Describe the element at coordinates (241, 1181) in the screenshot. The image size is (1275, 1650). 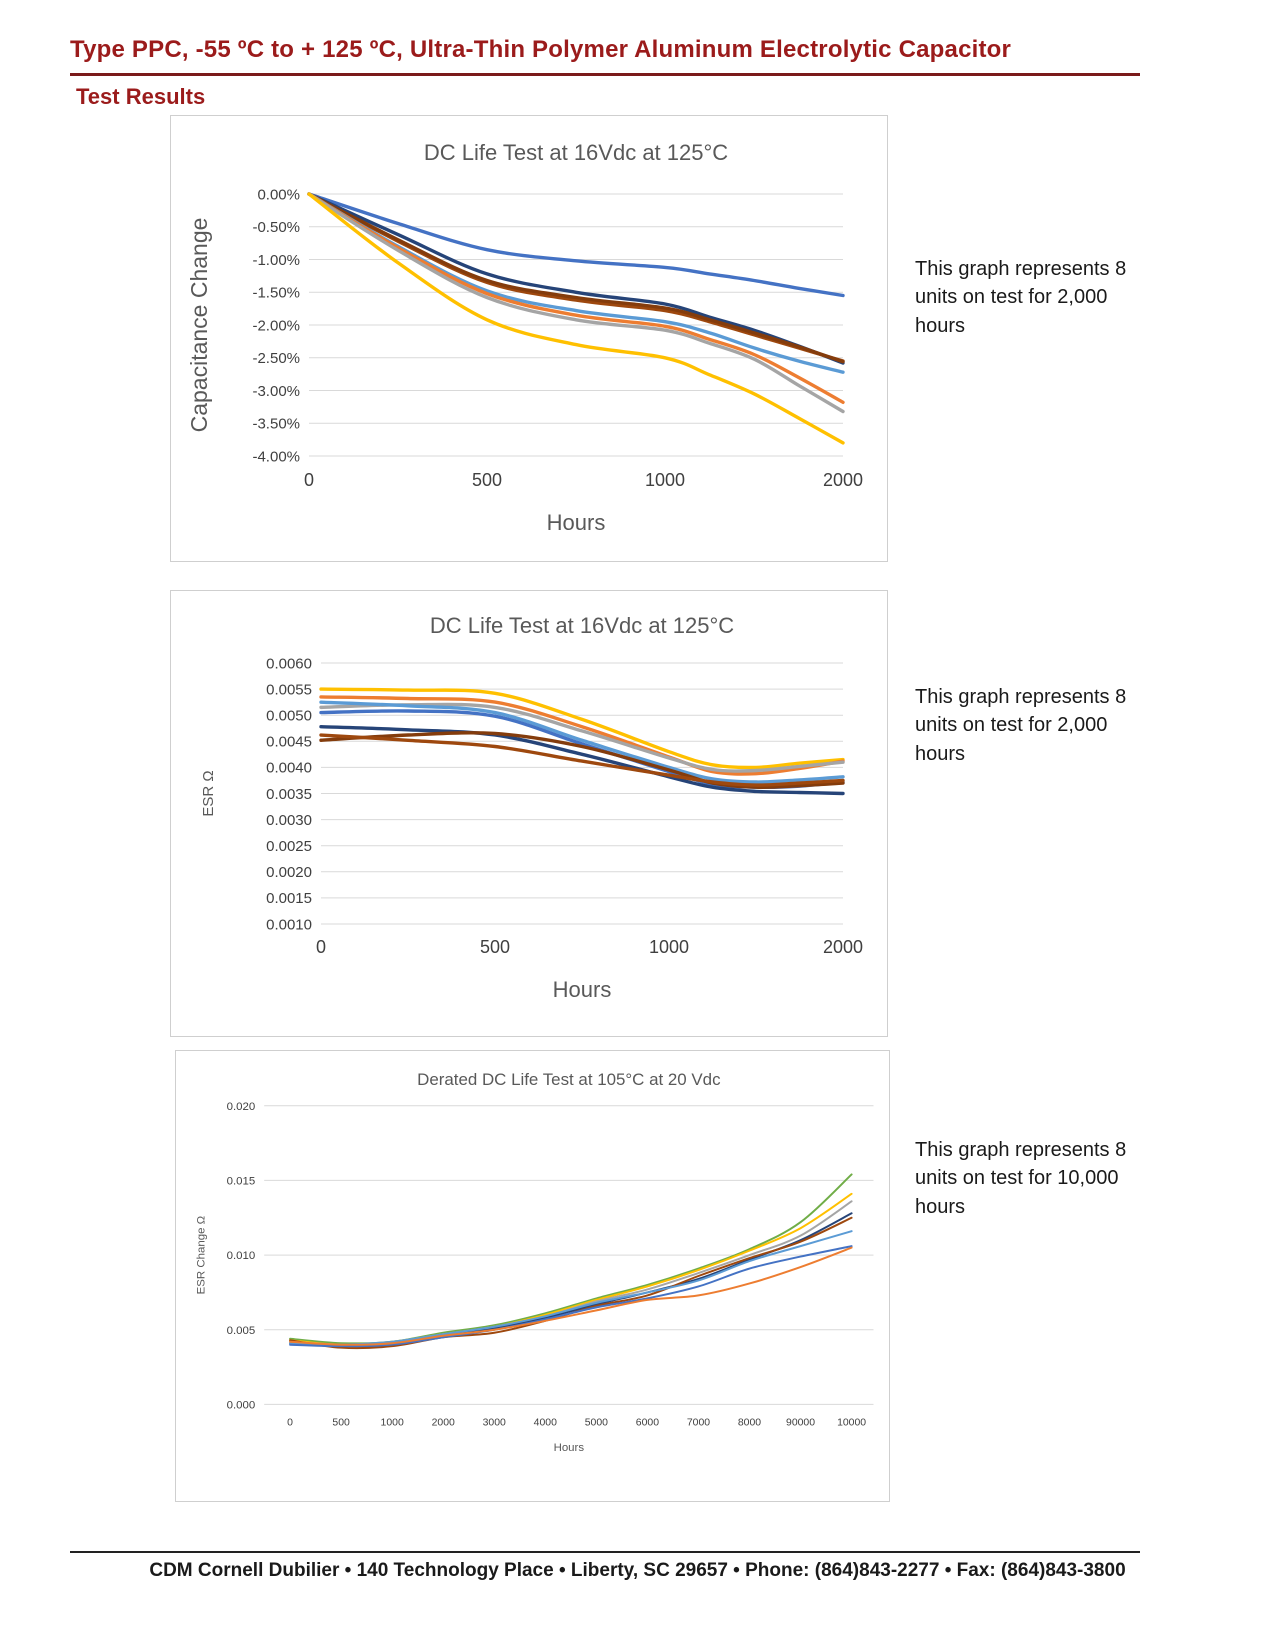
I see `y-tick-label: 0.015` at that location.